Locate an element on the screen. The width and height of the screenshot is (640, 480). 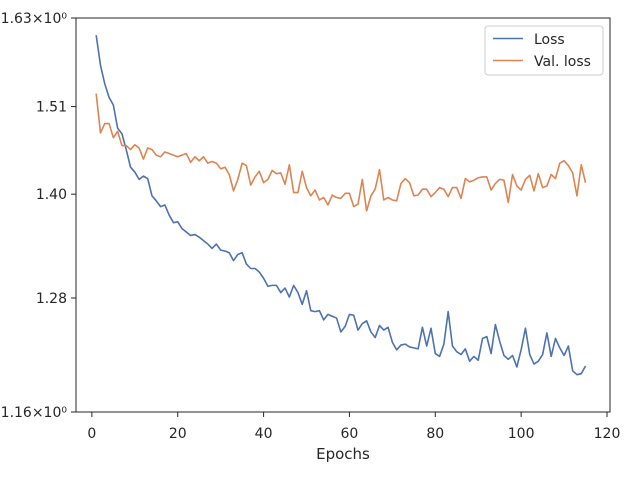
x-axis: 0 20 40 60 80 100 120 is located at coordinates (353, 427).